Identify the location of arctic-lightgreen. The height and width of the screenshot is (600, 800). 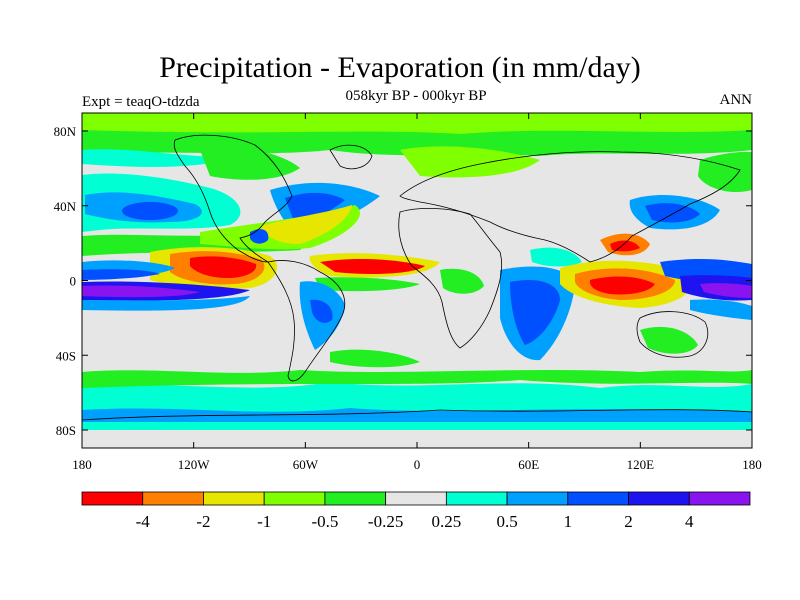
(417, 123).